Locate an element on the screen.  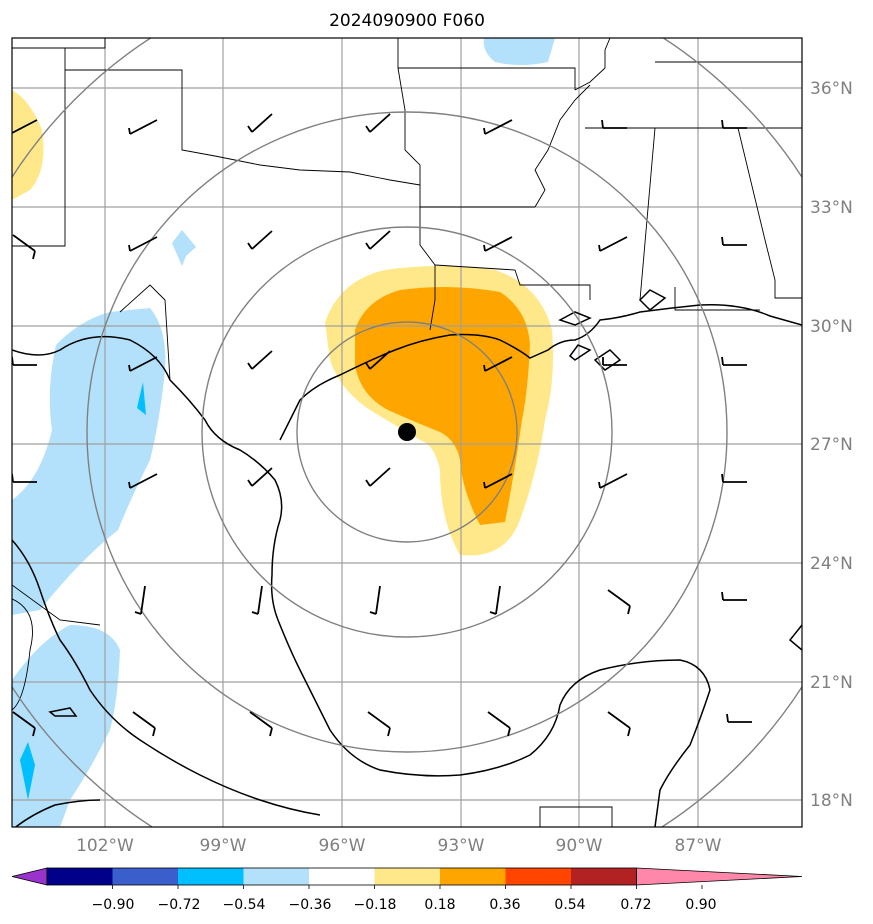
latitude-labels: 36°N 33°N 30°N 27°N 24°N 21°N 18°N is located at coordinates (831, 445).